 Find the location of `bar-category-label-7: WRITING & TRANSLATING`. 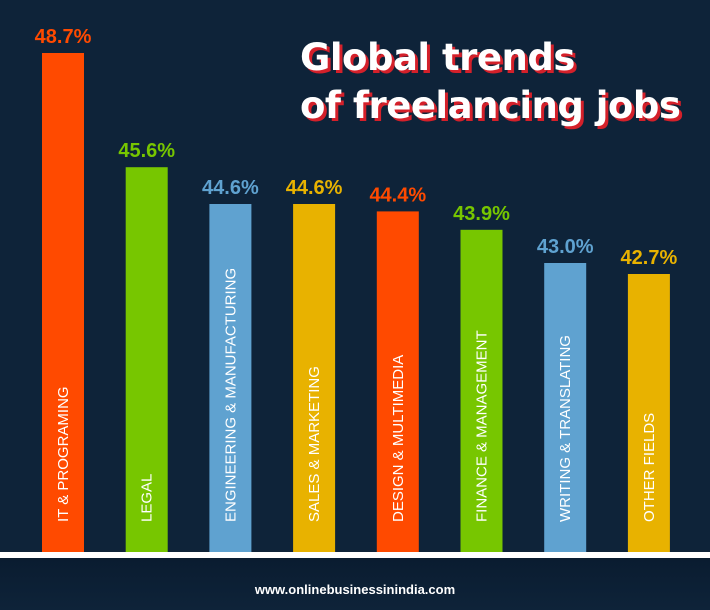

bar-category-label-7: WRITING & TRANSLATING is located at coordinates (565, 428).